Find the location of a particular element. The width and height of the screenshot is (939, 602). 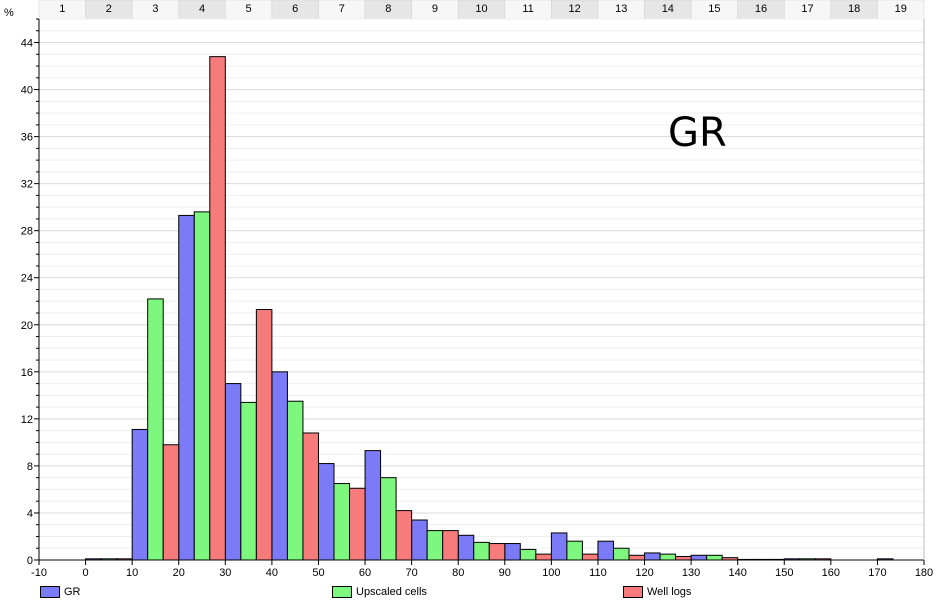

x-tick-label: 90 is located at coordinates (505, 573).